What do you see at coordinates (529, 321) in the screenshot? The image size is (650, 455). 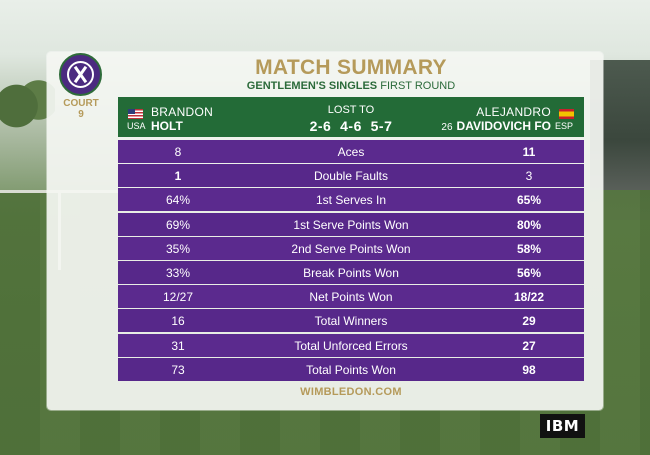 I see `stat-right-value: 29` at bounding box center [529, 321].